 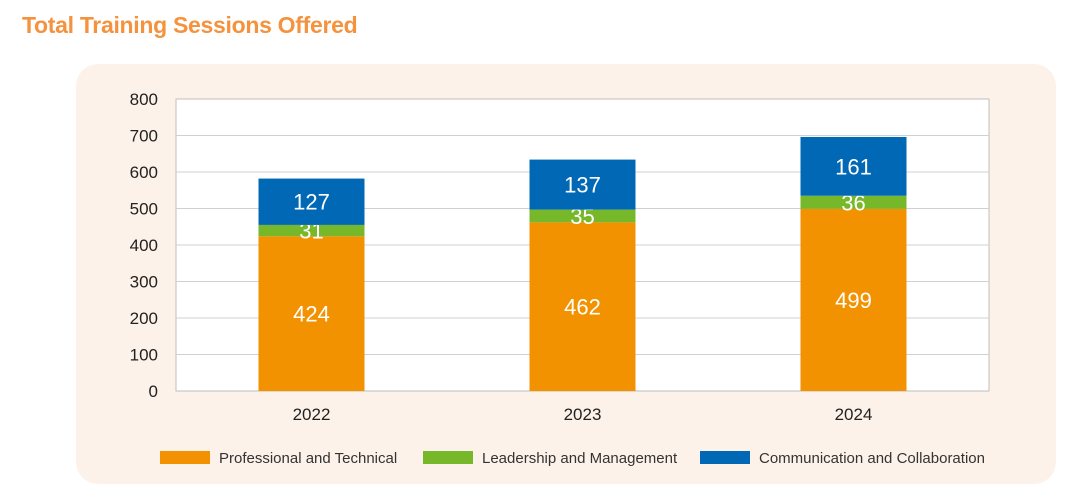 What do you see at coordinates (144, 209) in the screenshot?
I see `y-tick-label: 500` at bounding box center [144, 209].